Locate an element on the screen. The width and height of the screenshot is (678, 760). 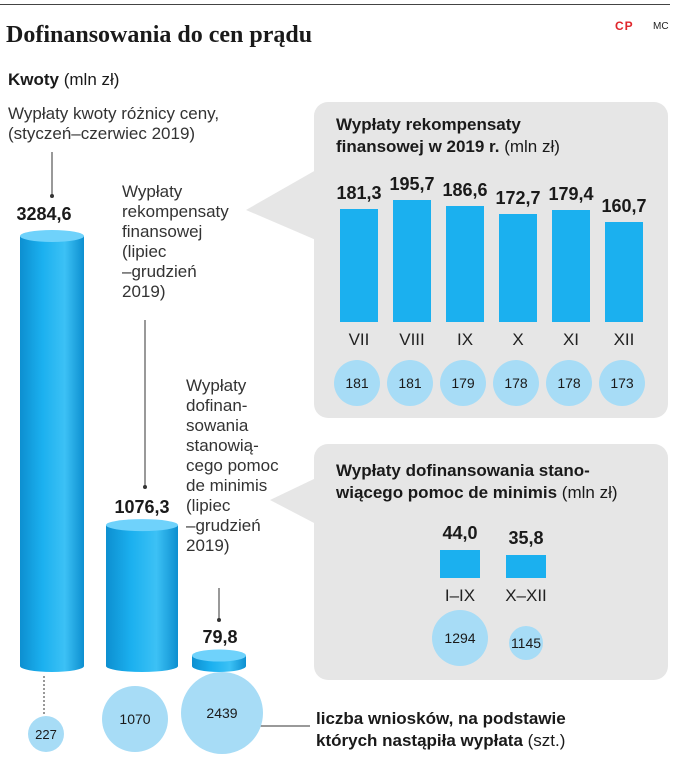
panel-deminimis-title-1: Wypłaty dofinansowania stano- is located at coordinates (463, 470).